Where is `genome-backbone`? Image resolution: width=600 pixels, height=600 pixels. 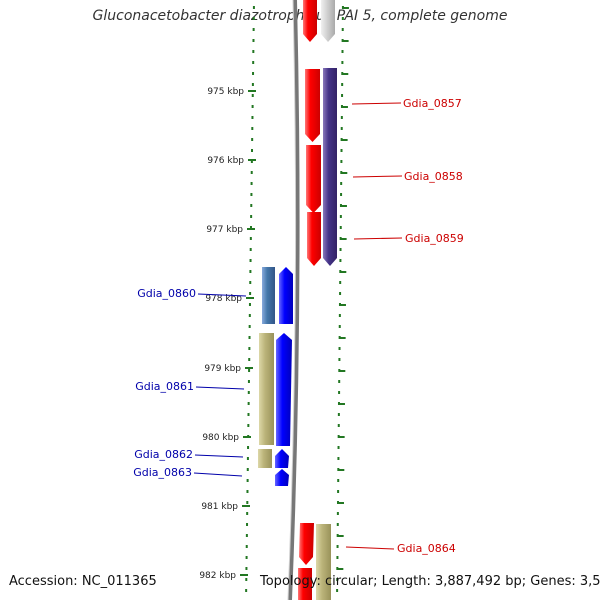 genome-backbone is located at coordinates (294, 300).